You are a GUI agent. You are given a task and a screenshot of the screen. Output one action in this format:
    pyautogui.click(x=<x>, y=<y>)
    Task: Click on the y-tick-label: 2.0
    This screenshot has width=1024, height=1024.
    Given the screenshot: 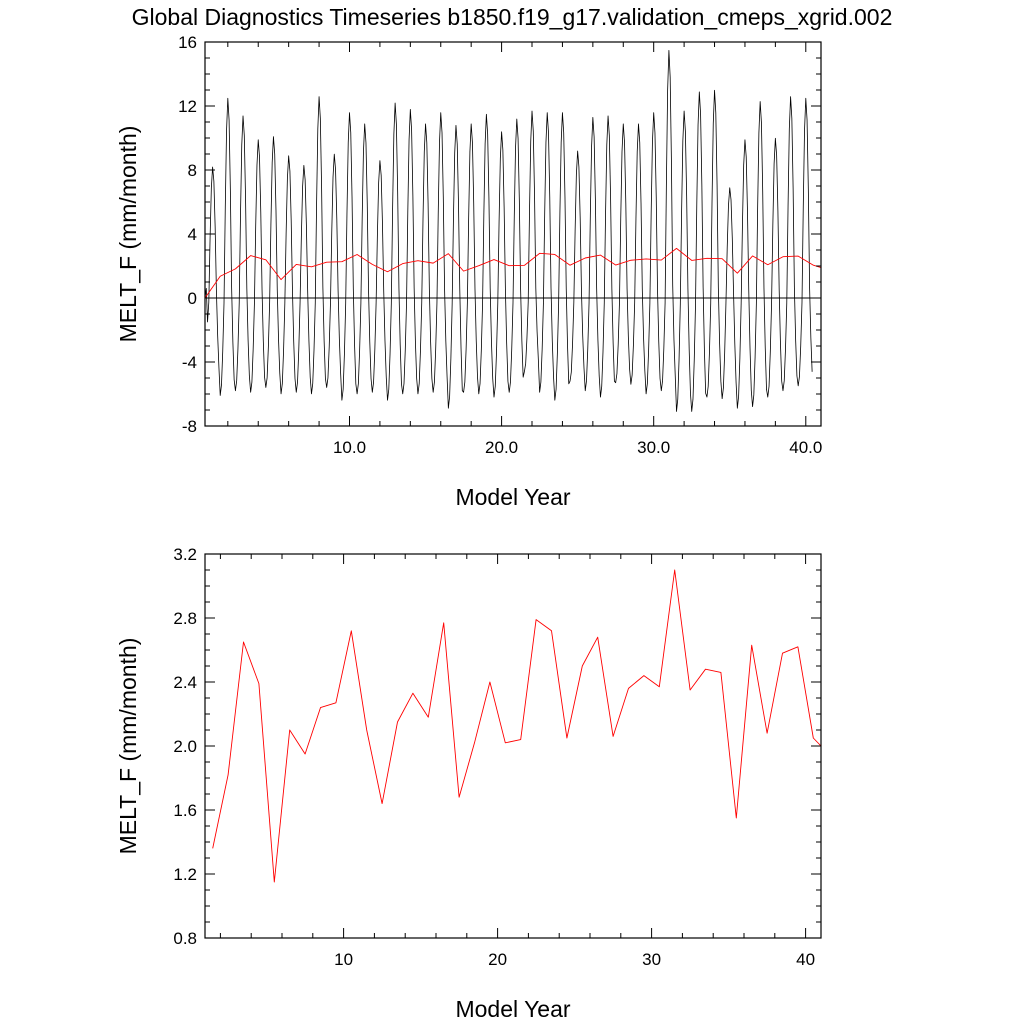 What is the action you would take?
    pyautogui.click(x=185, y=746)
    